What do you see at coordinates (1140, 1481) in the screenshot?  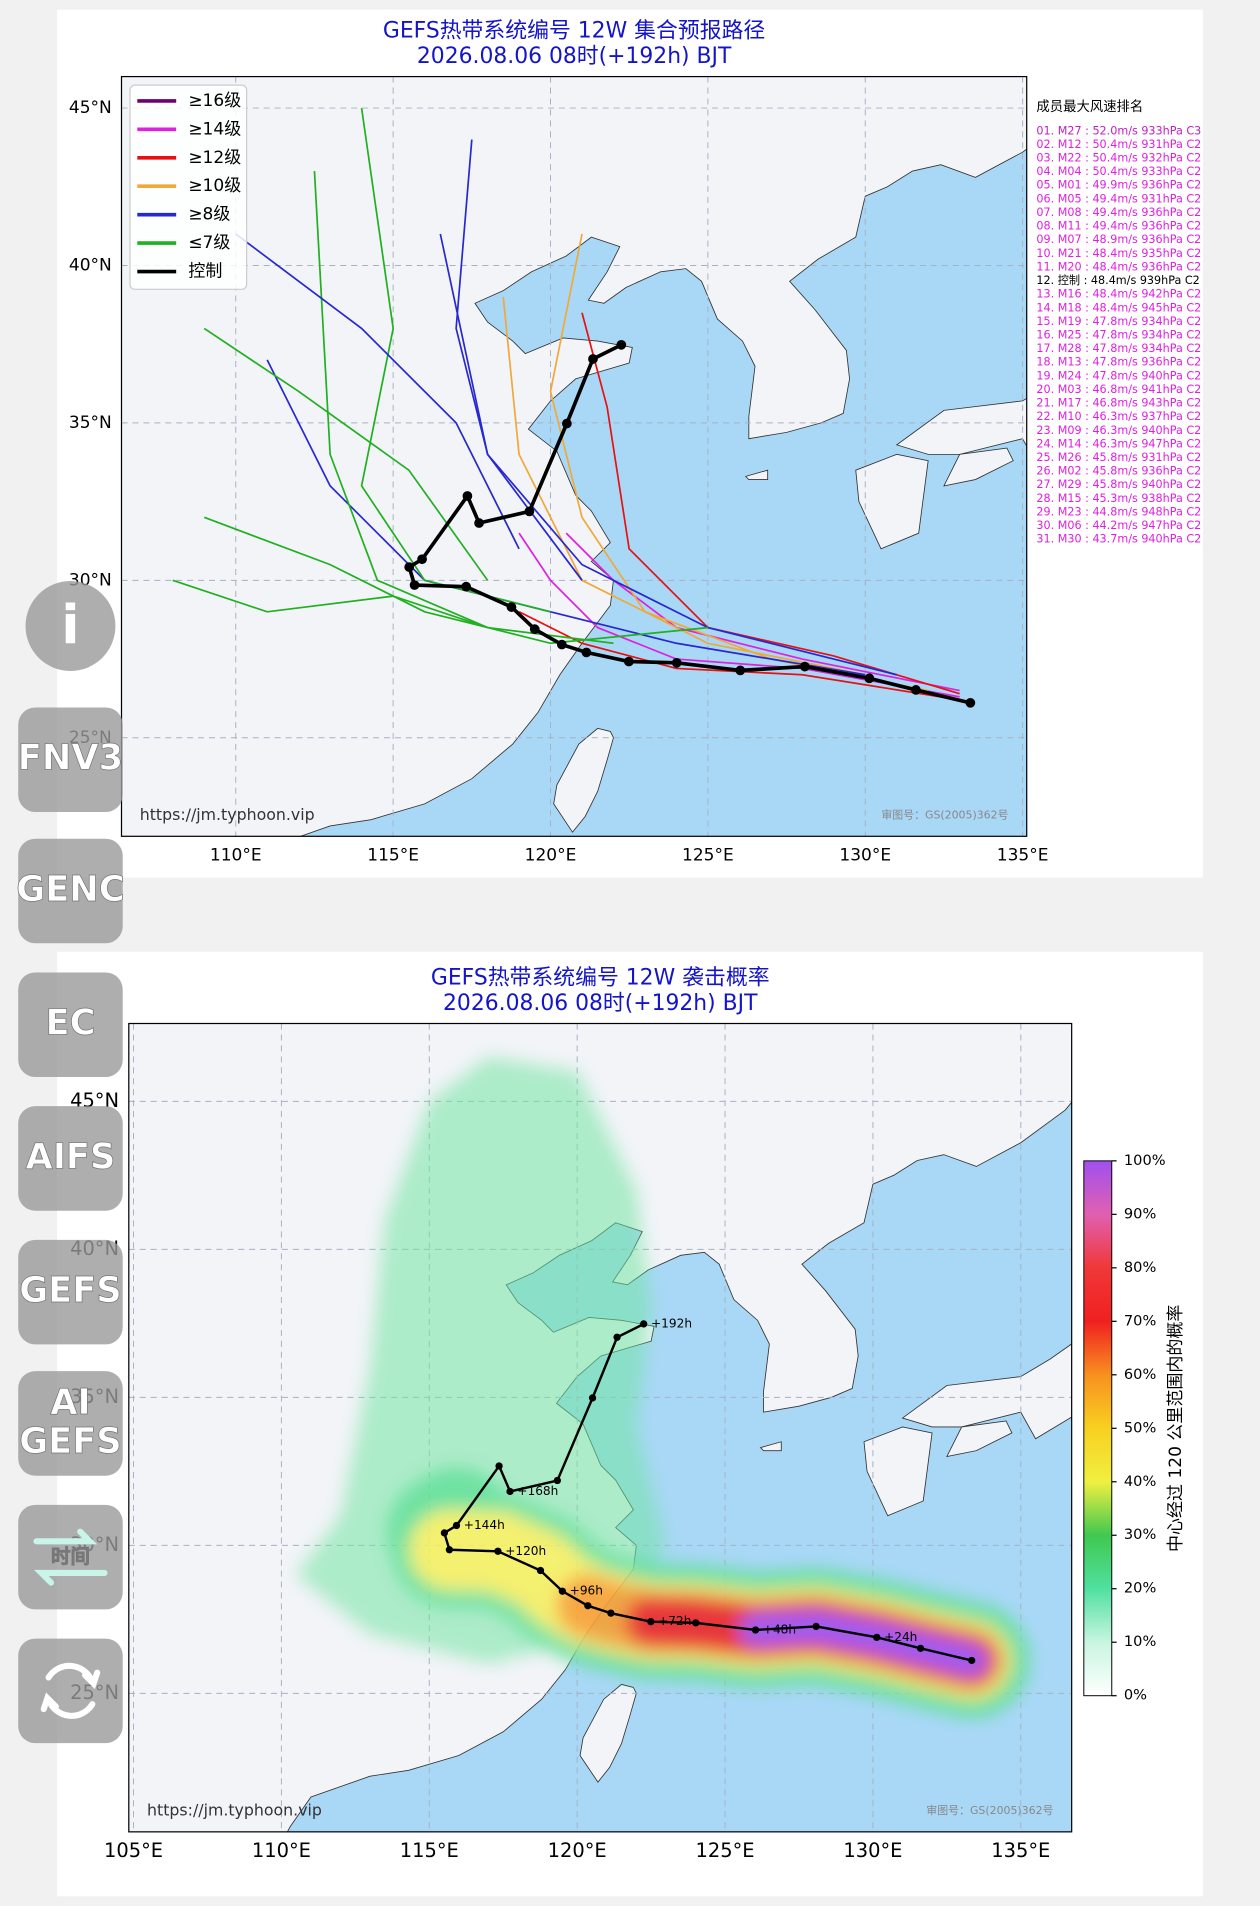 I see `colorbar-tick-label: 40%` at bounding box center [1140, 1481].